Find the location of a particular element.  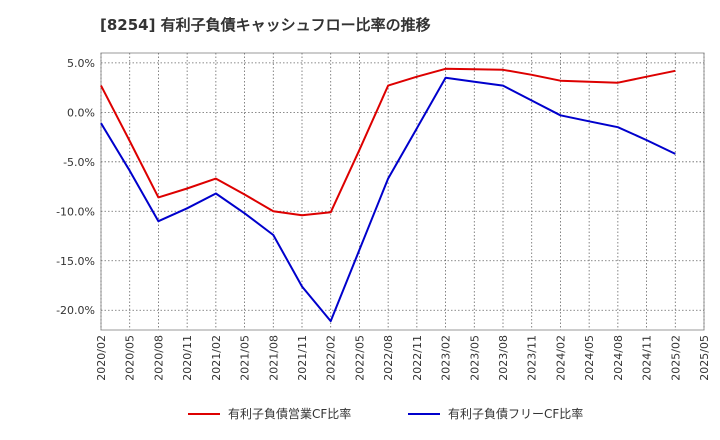

x-tick-label: 2021/05 is located at coordinates (245, 358).